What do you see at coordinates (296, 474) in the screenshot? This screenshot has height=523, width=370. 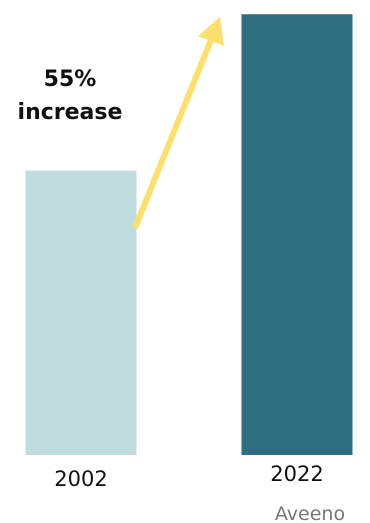 I see `x-tick-label-2022: 2022` at bounding box center [296, 474].